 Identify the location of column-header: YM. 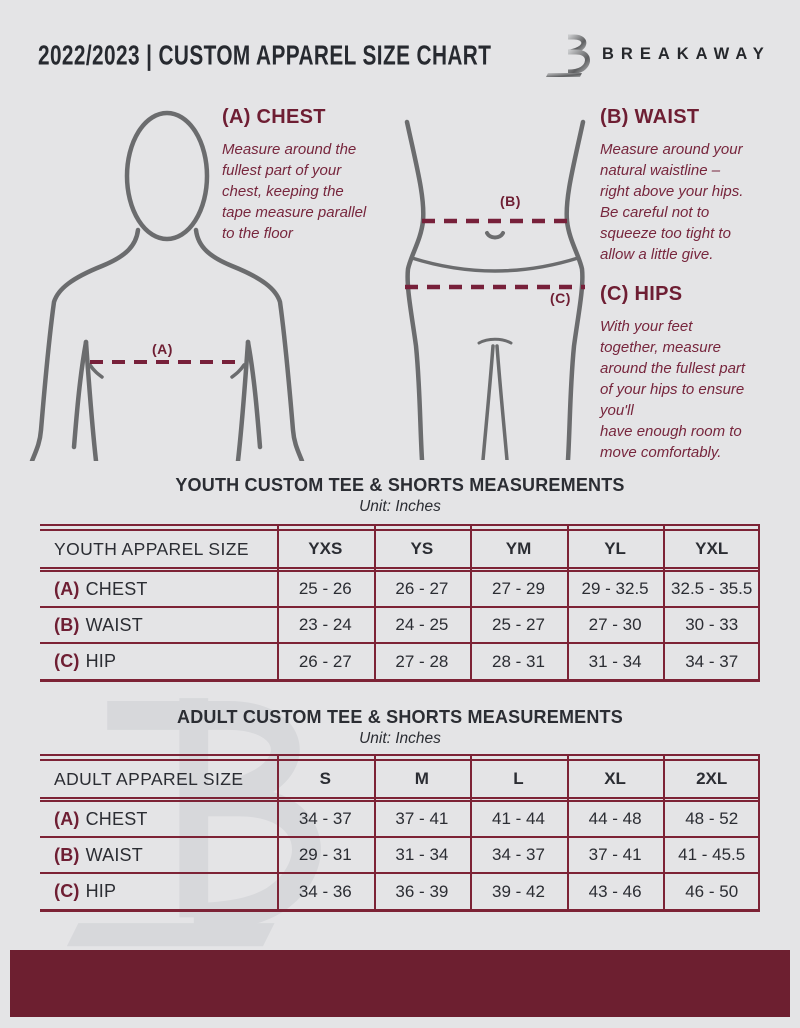
(518, 548).